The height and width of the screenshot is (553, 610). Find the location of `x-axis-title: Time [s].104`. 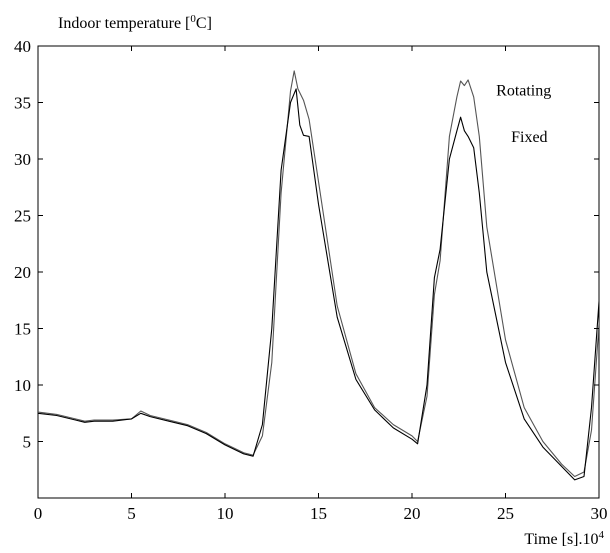

x-axis-title: Time [s].104 is located at coordinates (564, 538).